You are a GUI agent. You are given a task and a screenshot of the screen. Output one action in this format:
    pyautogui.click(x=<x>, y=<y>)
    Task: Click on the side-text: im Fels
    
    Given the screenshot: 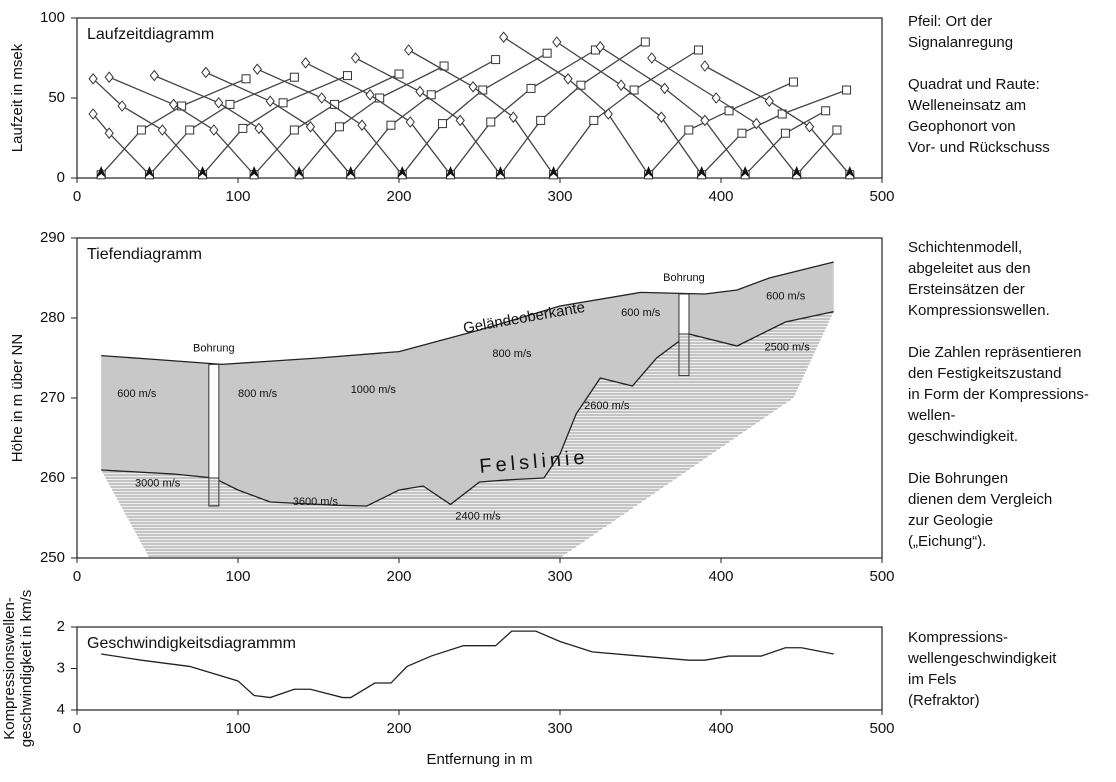 What is the action you would take?
    pyautogui.click(x=932, y=679)
    